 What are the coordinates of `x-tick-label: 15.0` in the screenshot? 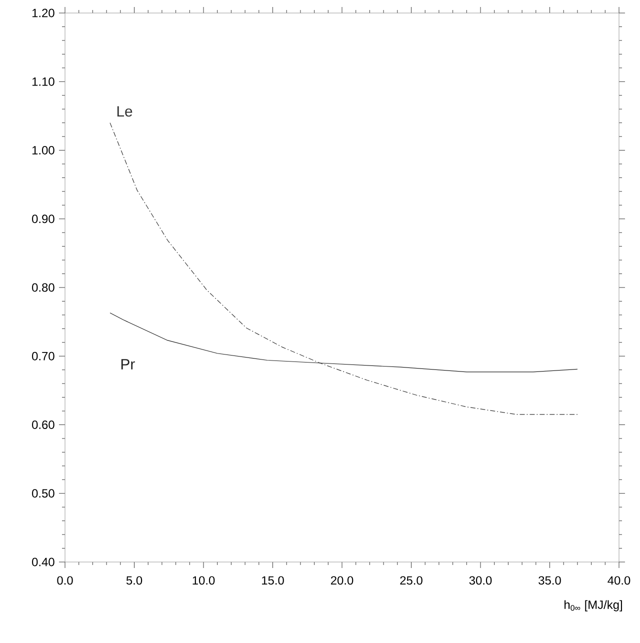 It's located at (273, 580).